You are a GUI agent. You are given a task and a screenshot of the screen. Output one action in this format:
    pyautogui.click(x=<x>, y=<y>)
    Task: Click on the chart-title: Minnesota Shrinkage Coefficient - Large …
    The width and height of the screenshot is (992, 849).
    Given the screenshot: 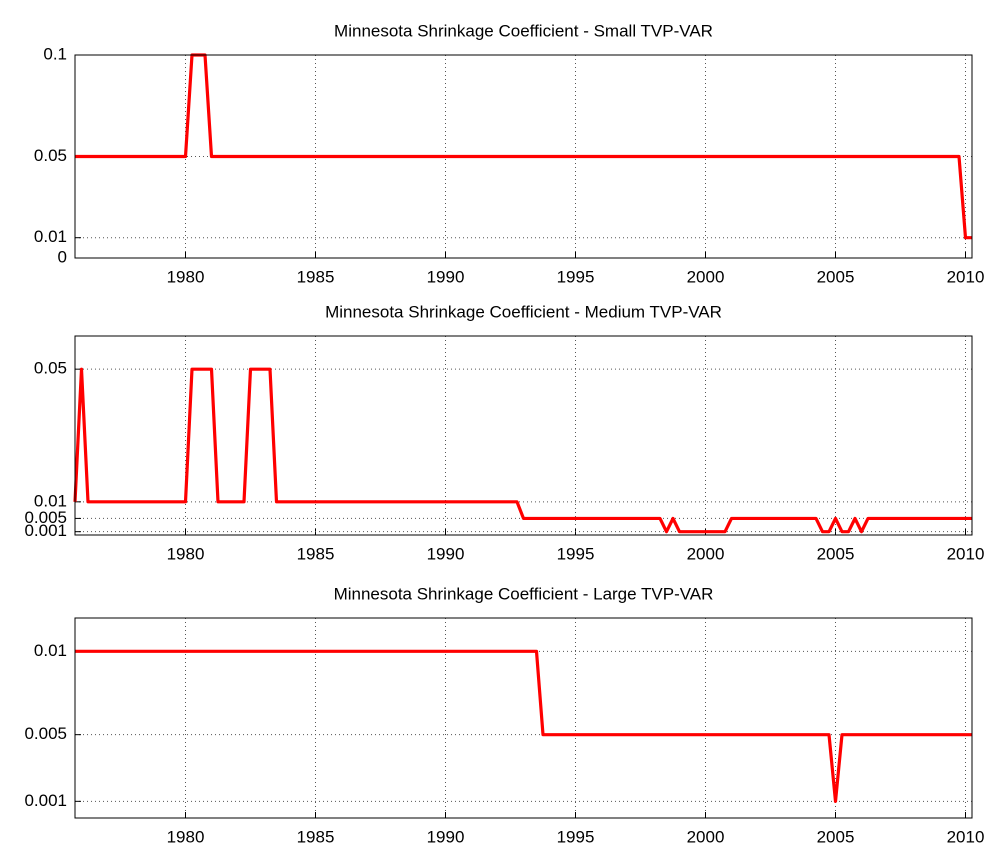 What is the action you would take?
    pyautogui.click(x=524, y=593)
    